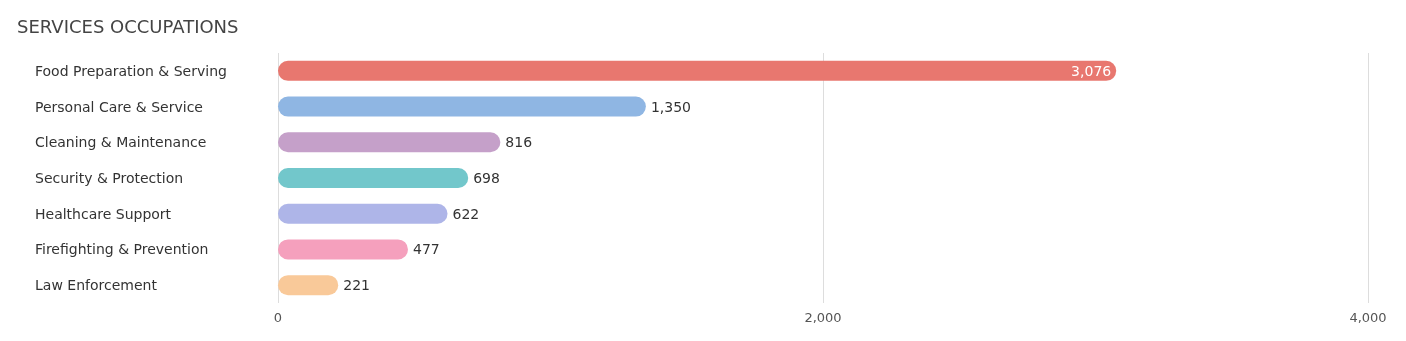  Describe the element at coordinates (466, 213) in the screenshot. I see `data-label: 622` at that location.